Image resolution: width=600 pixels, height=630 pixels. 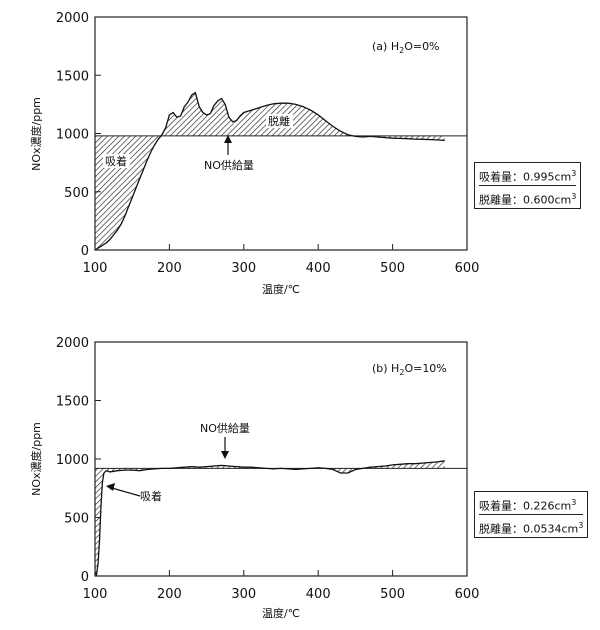 What do you see at coordinates (281, 613) in the screenshot?
I see `chart-b-xlabel: 温度/℃` at bounding box center [281, 613].